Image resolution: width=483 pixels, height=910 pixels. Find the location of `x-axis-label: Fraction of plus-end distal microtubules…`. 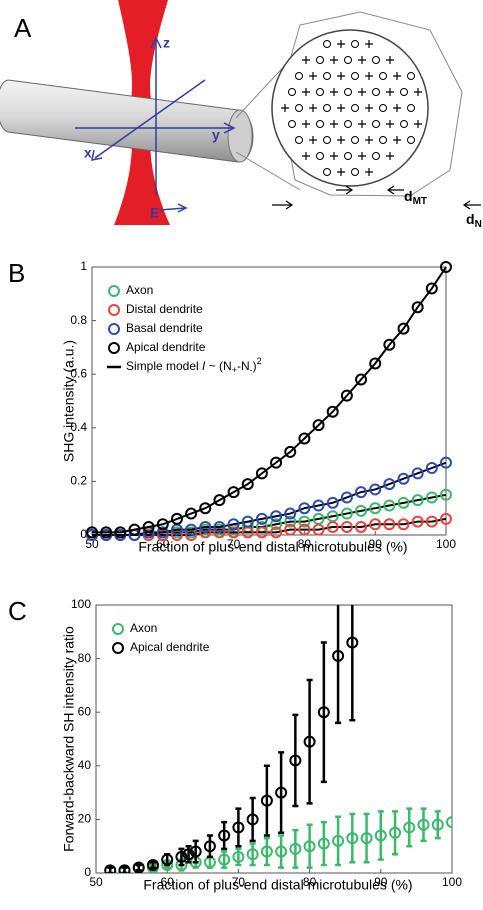

x-axis-label: Fraction of plus-end distal microtubules… is located at coordinates (277, 885).